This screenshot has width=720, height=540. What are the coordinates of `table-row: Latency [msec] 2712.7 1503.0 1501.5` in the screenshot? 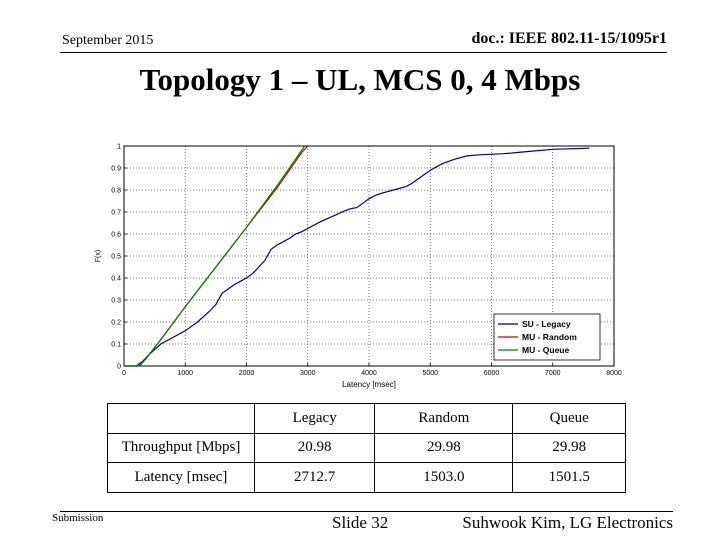 It's located at (366, 477).